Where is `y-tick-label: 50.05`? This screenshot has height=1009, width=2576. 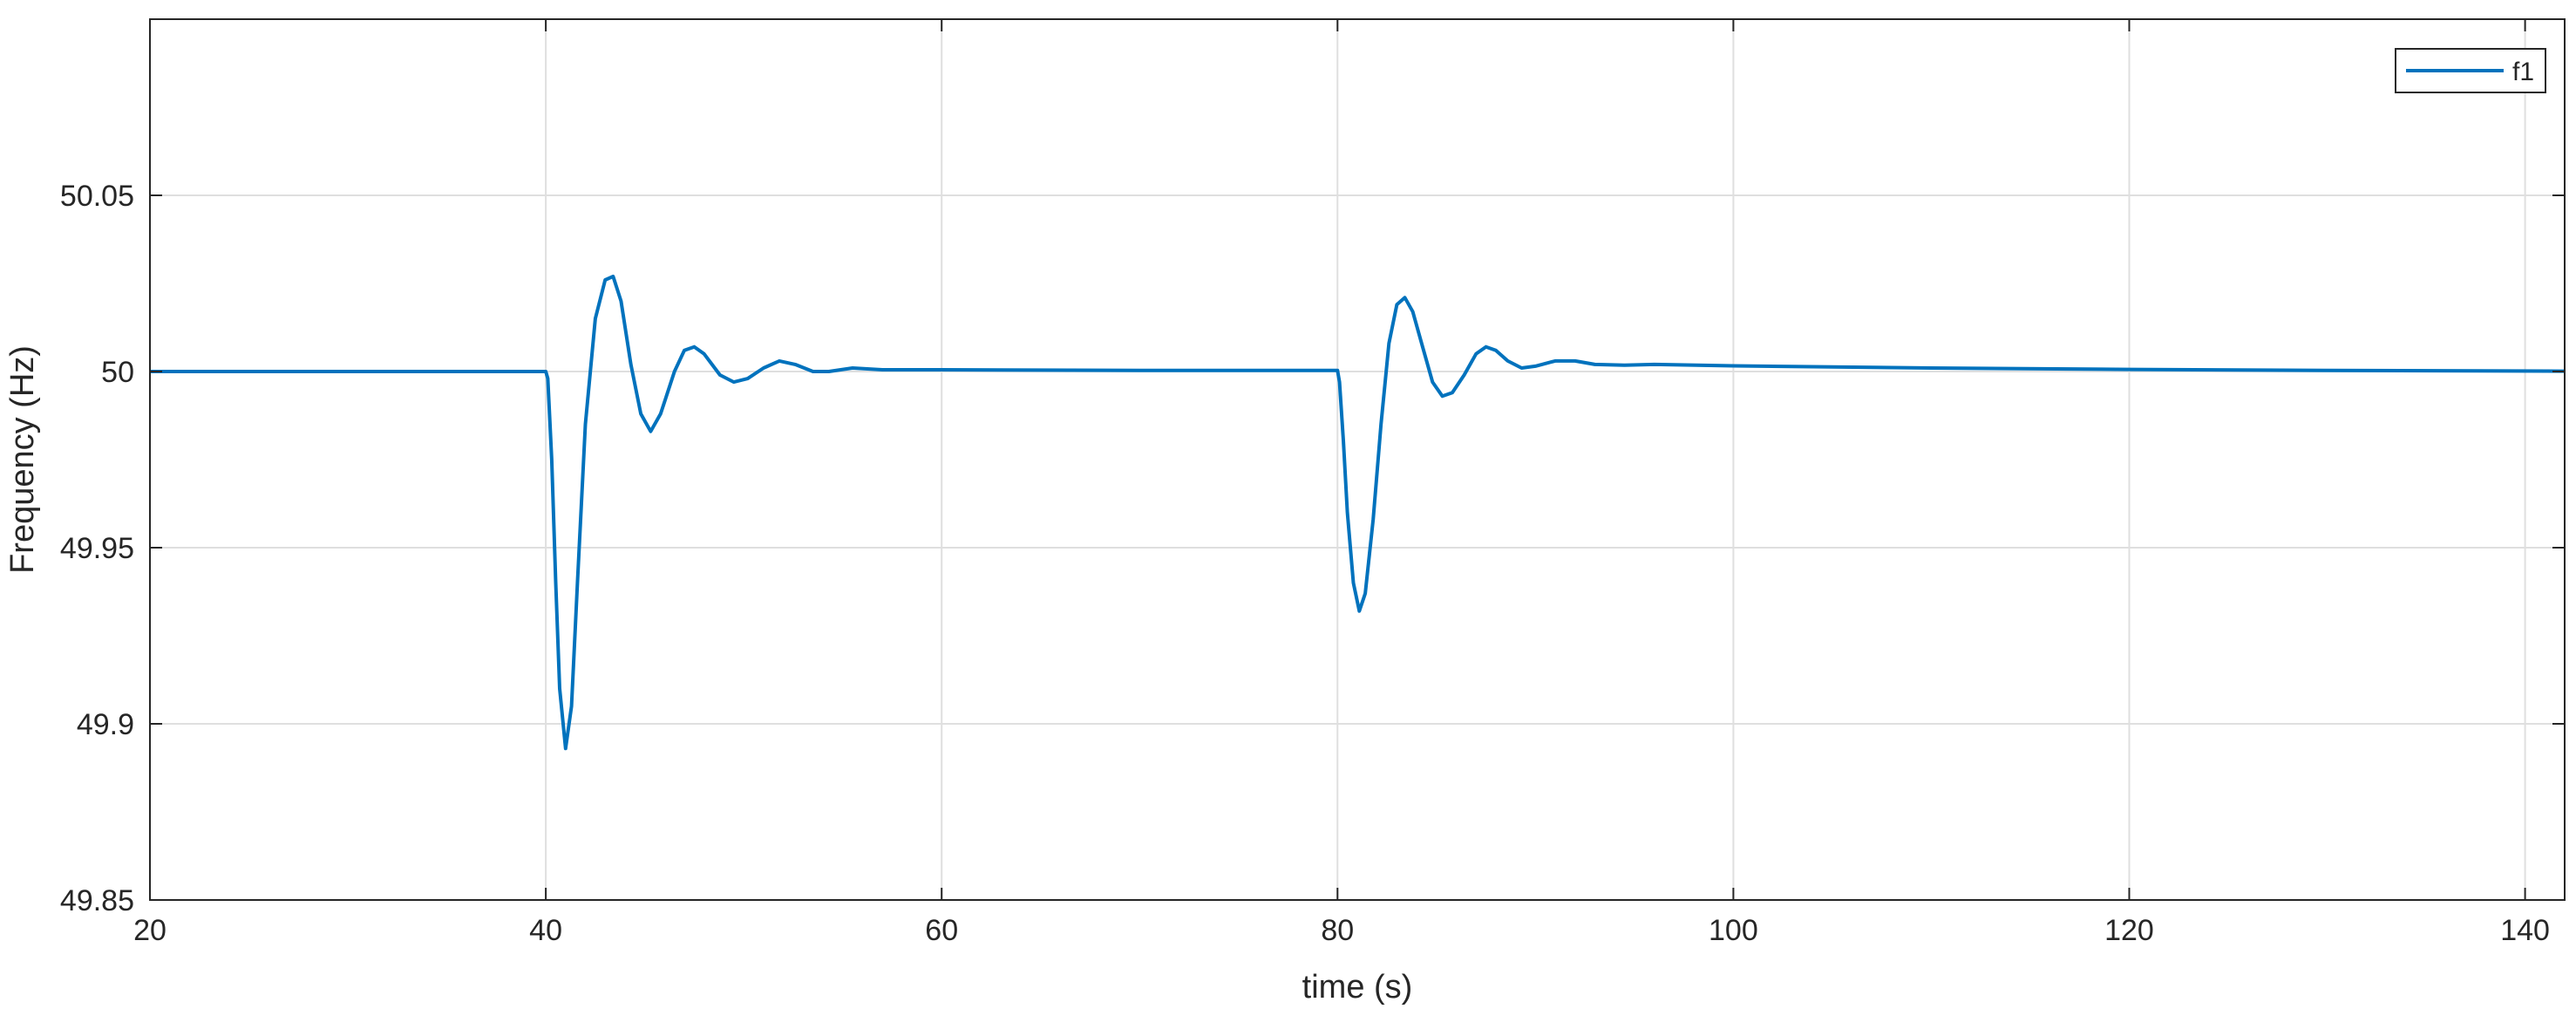 y-tick-label: 50.05 is located at coordinates (97, 196).